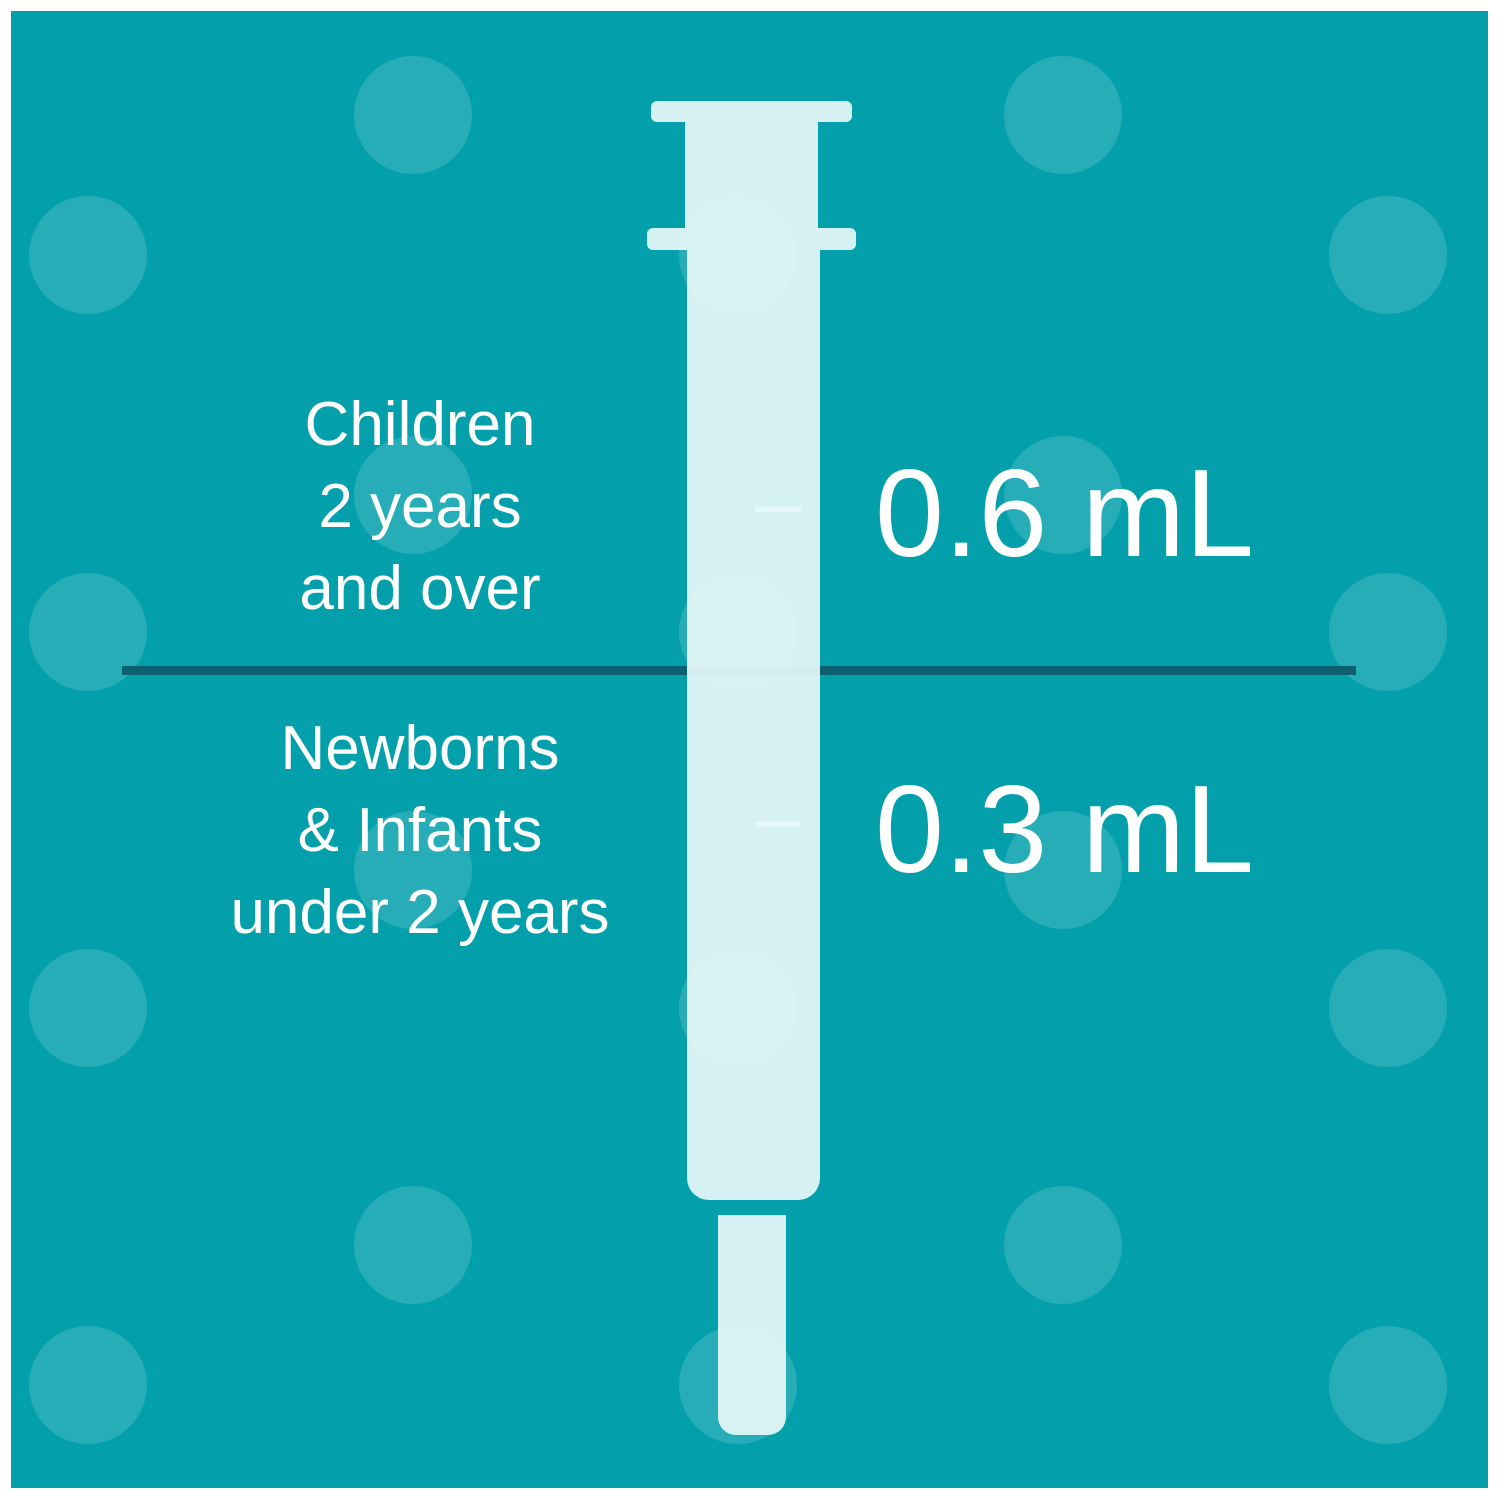 The width and height of the screenshot is (1498, 1500). I want to click on barrel-flange, so click(751, 239).